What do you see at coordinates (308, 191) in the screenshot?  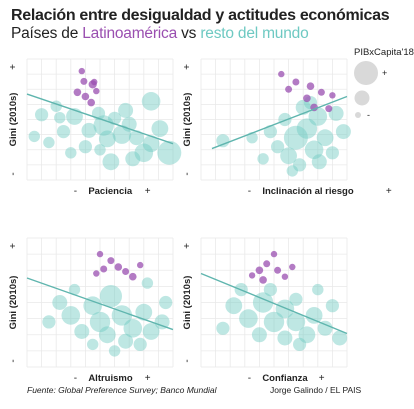 I see `x-axis-label: Inclinación al riesgo` at bounding box center [308, 191].